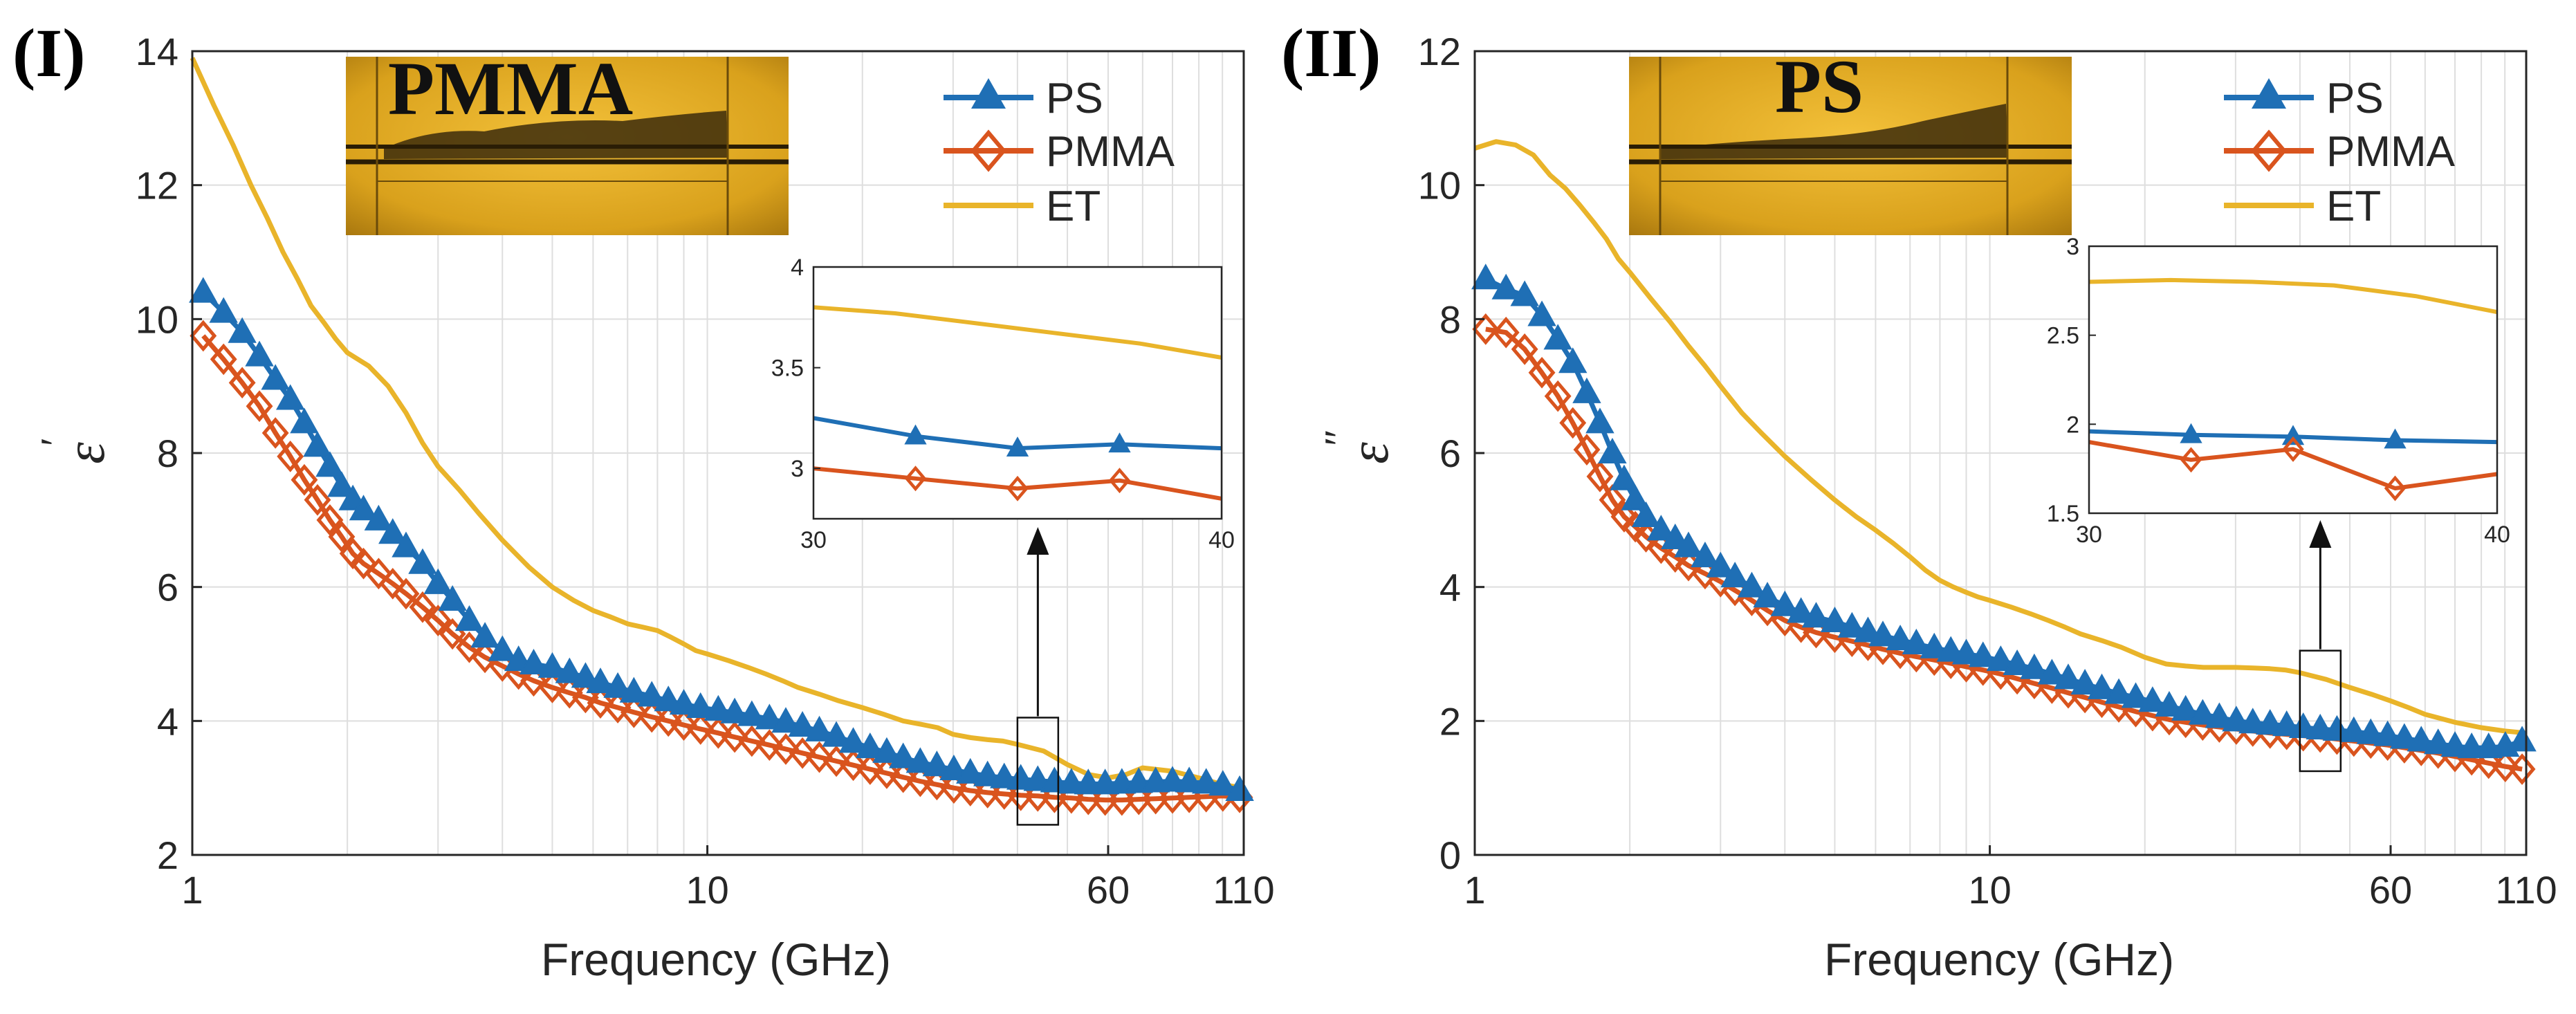 The height and width of the screenshot is (1014, 2576). What do you see at coordinates (167, 721) in the screenshot?
I see `y-tick-label: 4` at bounding box center [167, 721].